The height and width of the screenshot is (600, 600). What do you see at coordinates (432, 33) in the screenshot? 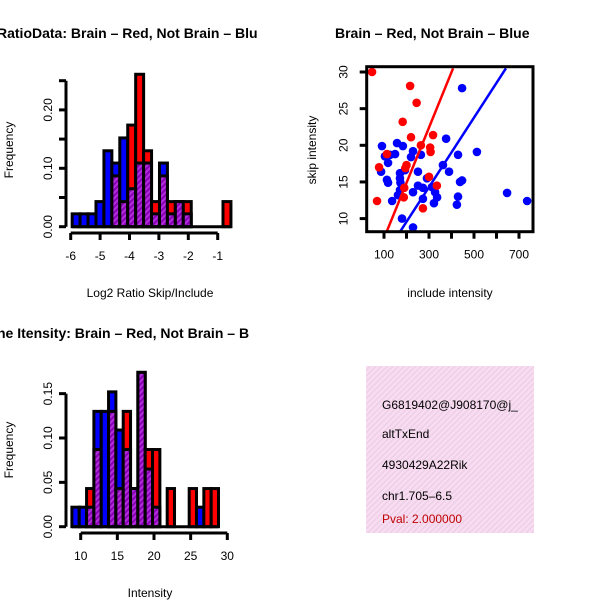
I see `scatter-title: Brain – Red, Not Brain – Blue` at bounding box center [432, 33].